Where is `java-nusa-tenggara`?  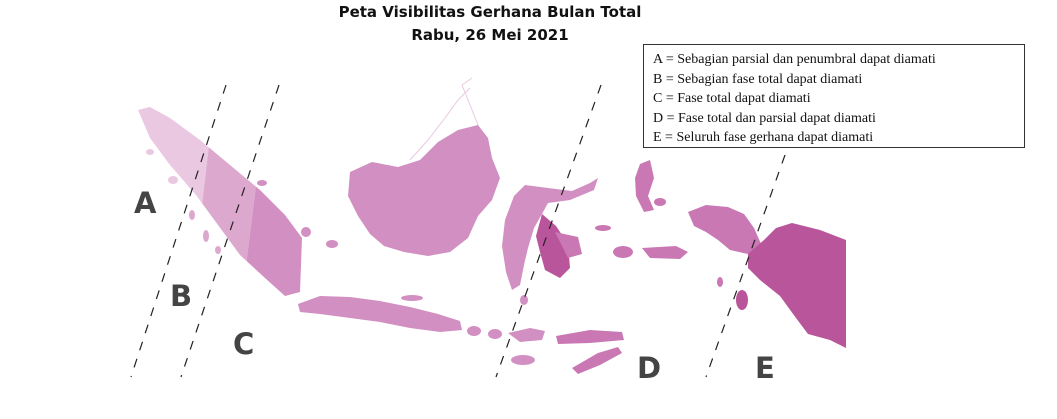 java-nusa-tenggara is located at coordinates (461, 334).